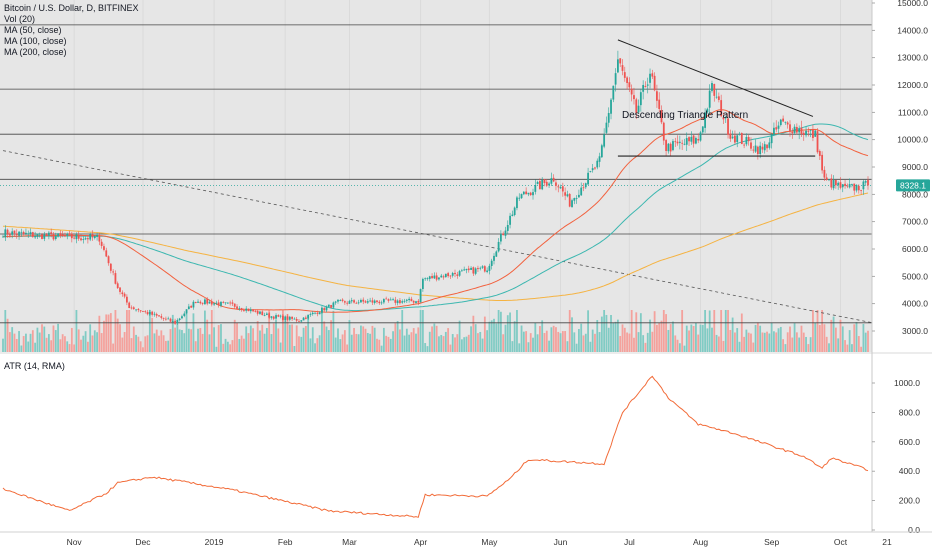 The width and height of the screenshot is (932, 550). I want to click on atr-tick-label: 200.0, so click(910, 501).